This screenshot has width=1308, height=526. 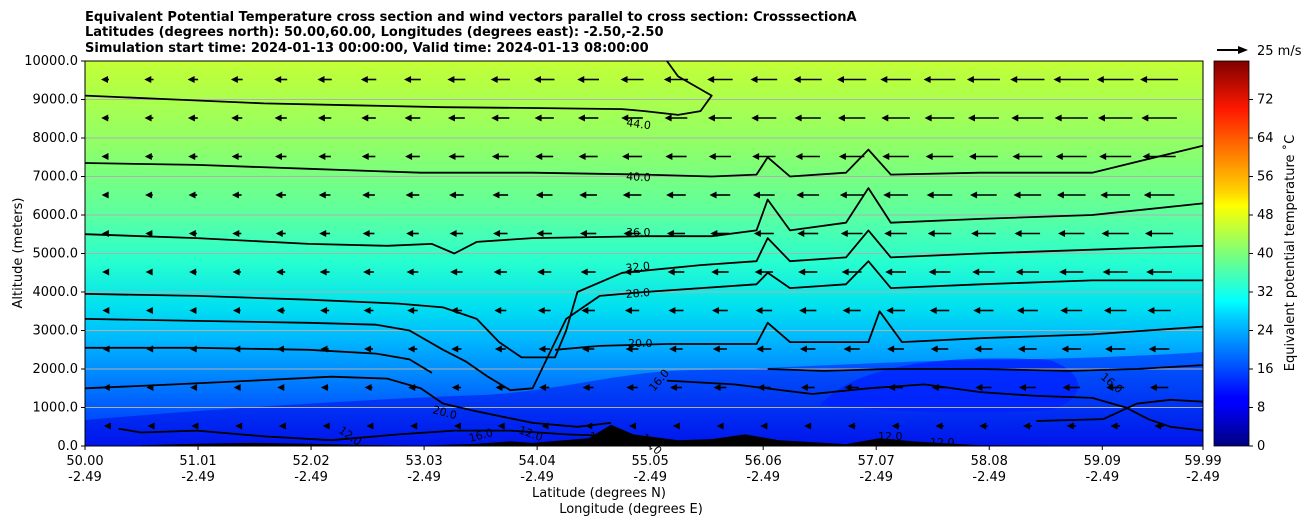 What do you see at coordinates (650, 461) in the screenshot?
I see `x-tick-label-lat: 55.05` at bounding box center [650, 461].